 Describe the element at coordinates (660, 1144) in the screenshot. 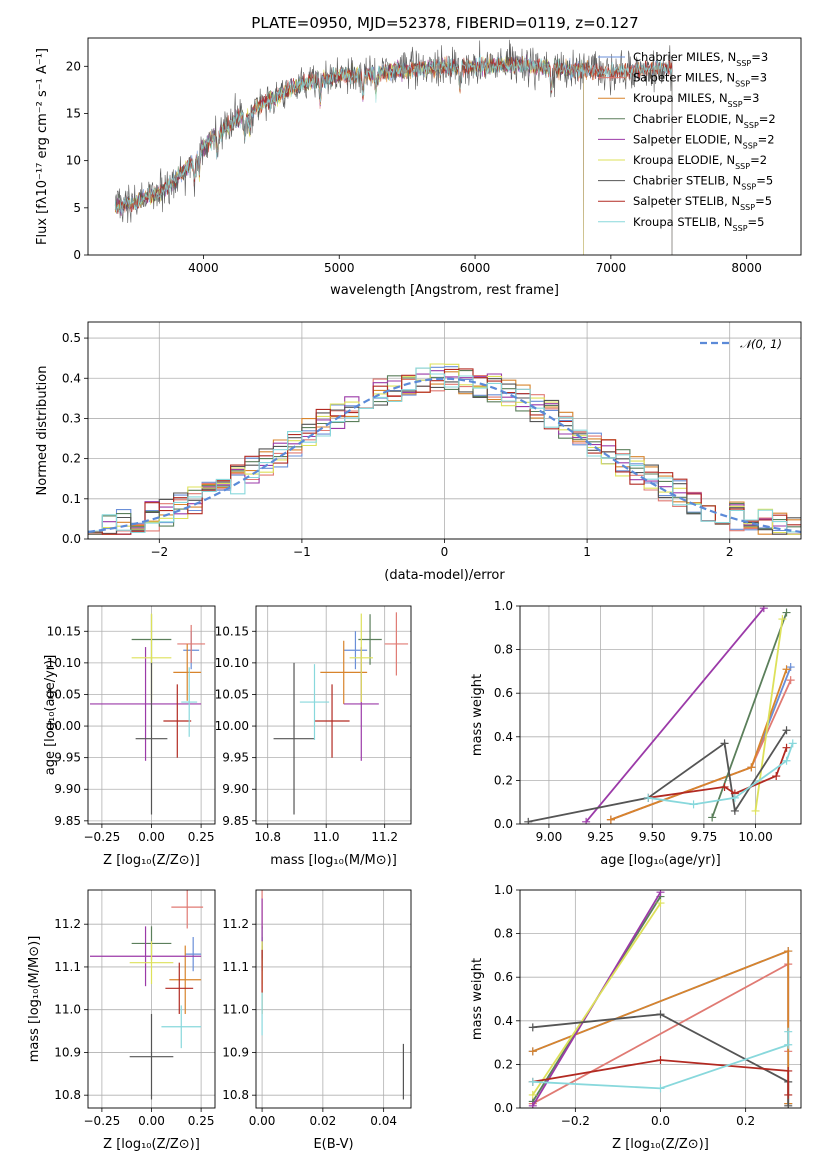

I see `mass_weight_vs_Z-xlabel: Z [log₁₀(Z/Z⊙)]` at that location.